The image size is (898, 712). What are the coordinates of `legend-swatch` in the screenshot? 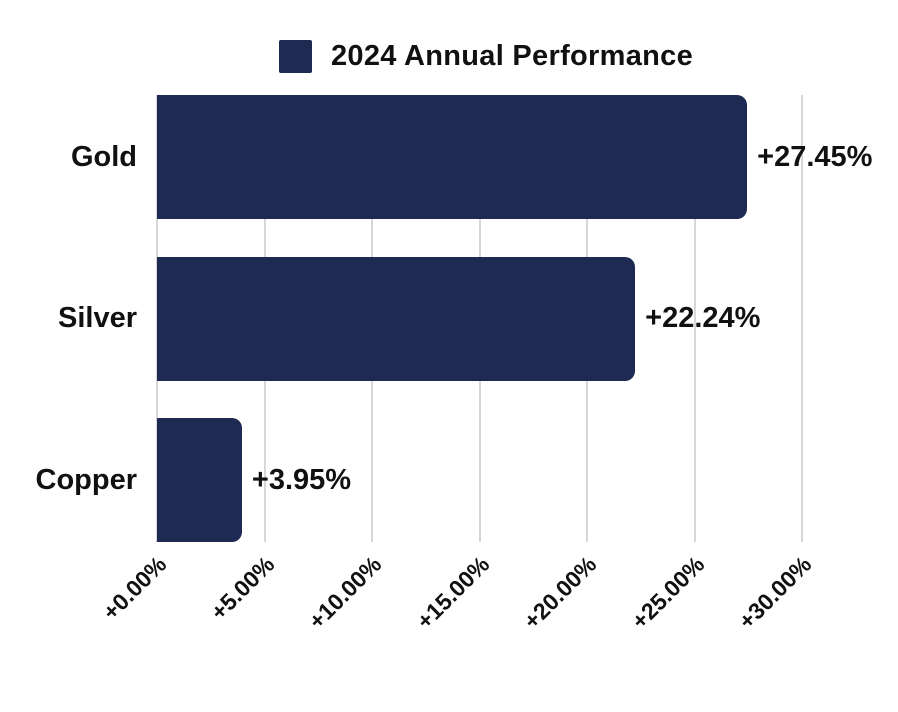 It's located at (295, 56).